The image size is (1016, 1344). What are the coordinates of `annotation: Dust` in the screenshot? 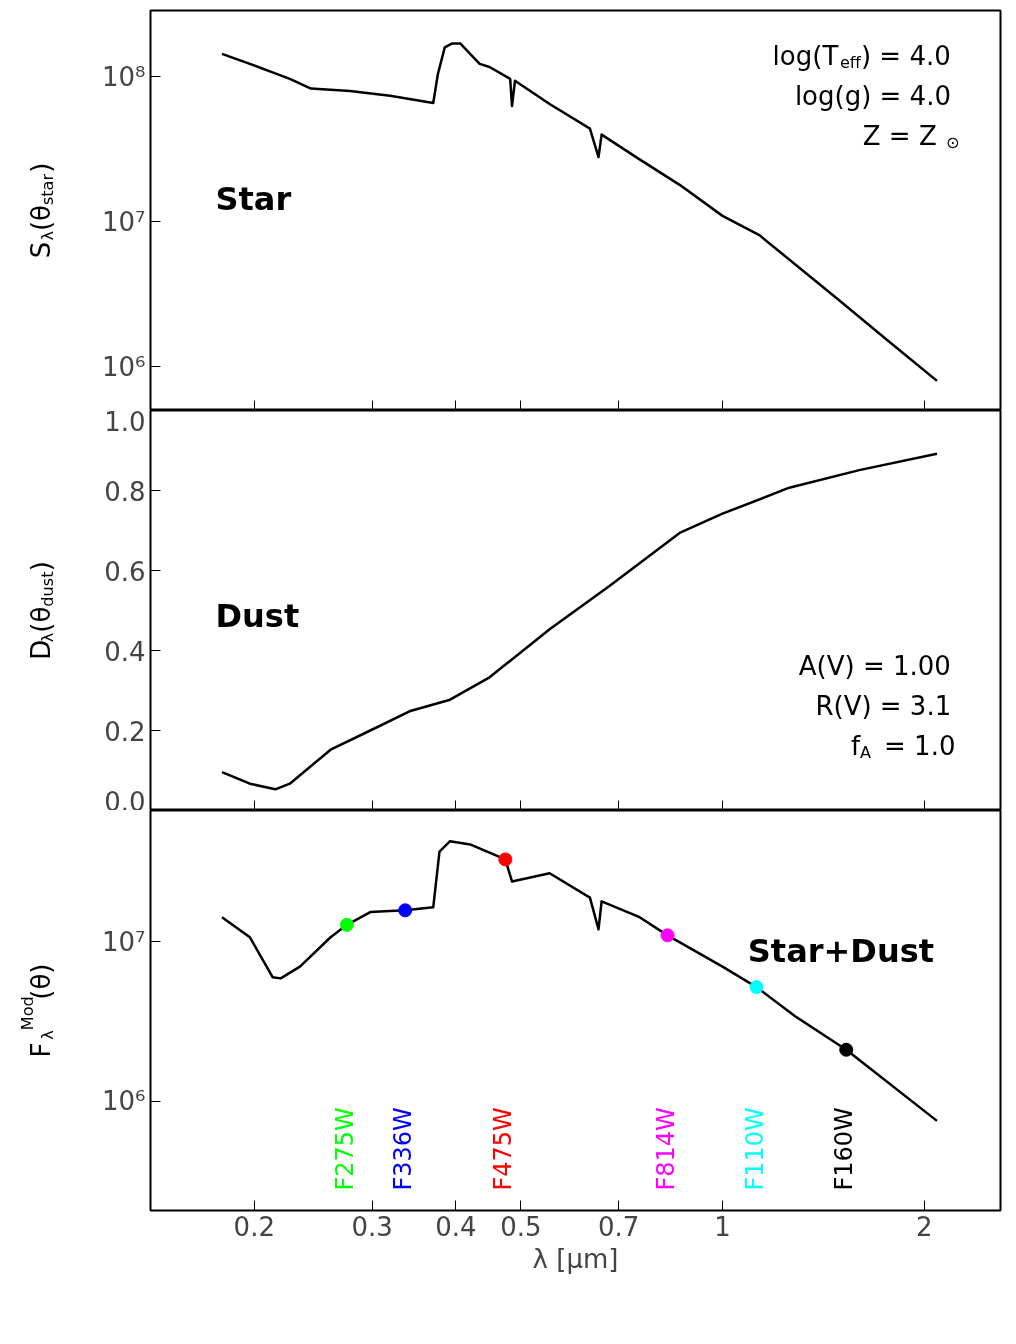 It's located at (257, 615).